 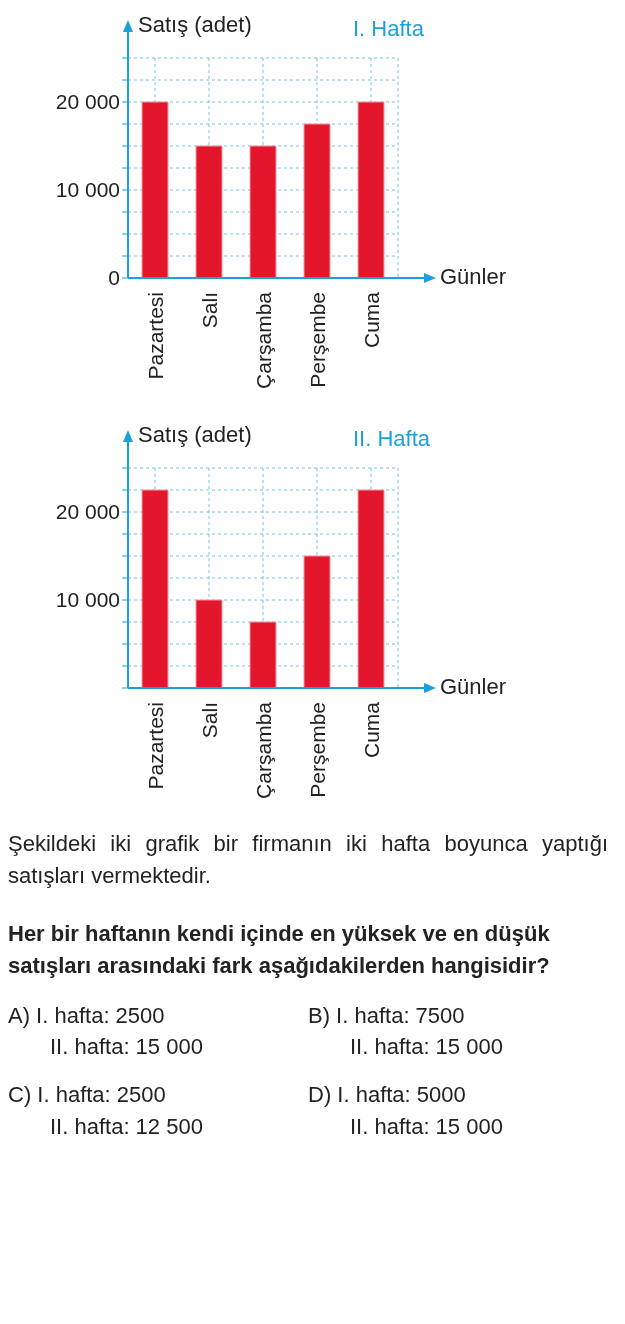 What do you see at coordinates (308, 860) in the screenshot?
I see `text: Şekildeki iki grafik bir firmanın iki hafta boyunca yaptığı satışları vermektedir.` at bounding box center [308, 860].